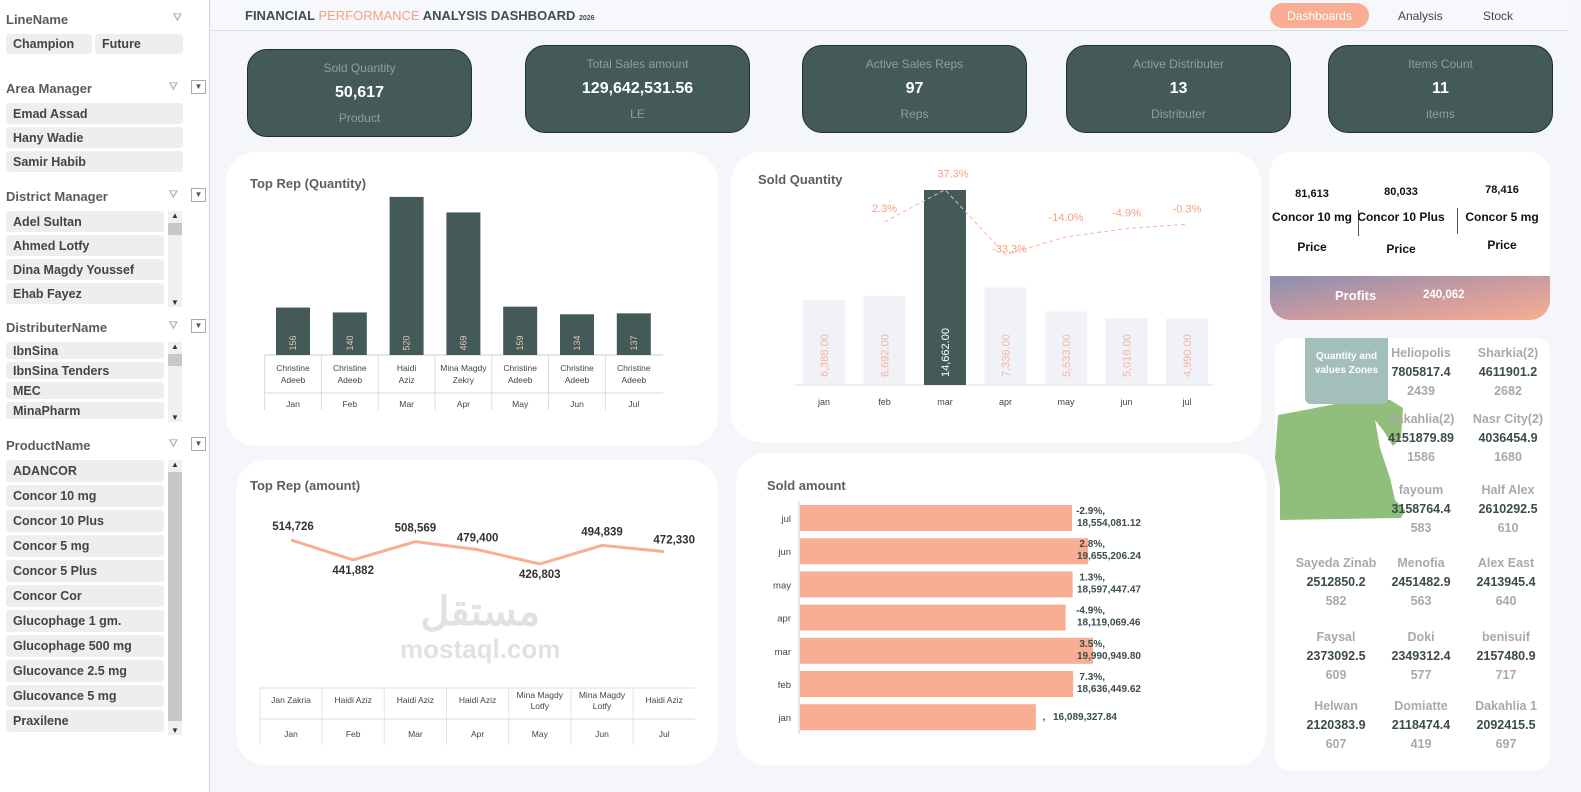 This screenshot has width=1581, height=792. What do you see at coordinates (94, 161) in the screenshot?
I see `slicer-item: Samir Habib` at bounding box center [94, 161].